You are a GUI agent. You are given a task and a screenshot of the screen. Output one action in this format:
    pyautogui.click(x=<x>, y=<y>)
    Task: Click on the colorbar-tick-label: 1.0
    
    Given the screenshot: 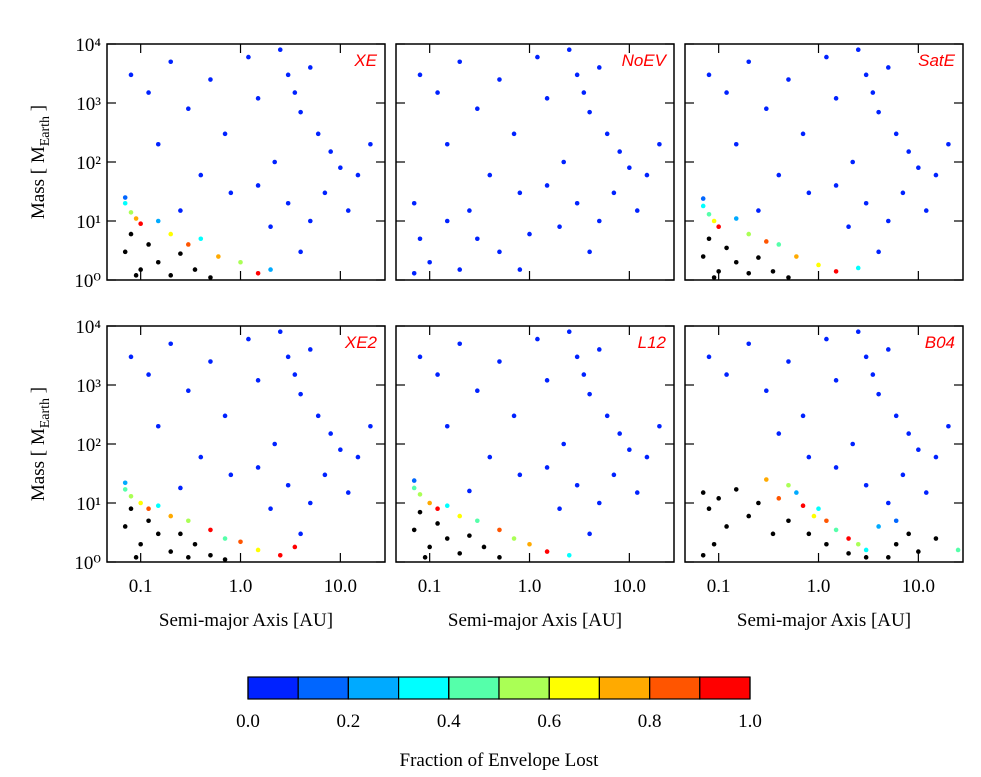 What is the action you would take?
    pyautogui.click(x=750, y=721)
    